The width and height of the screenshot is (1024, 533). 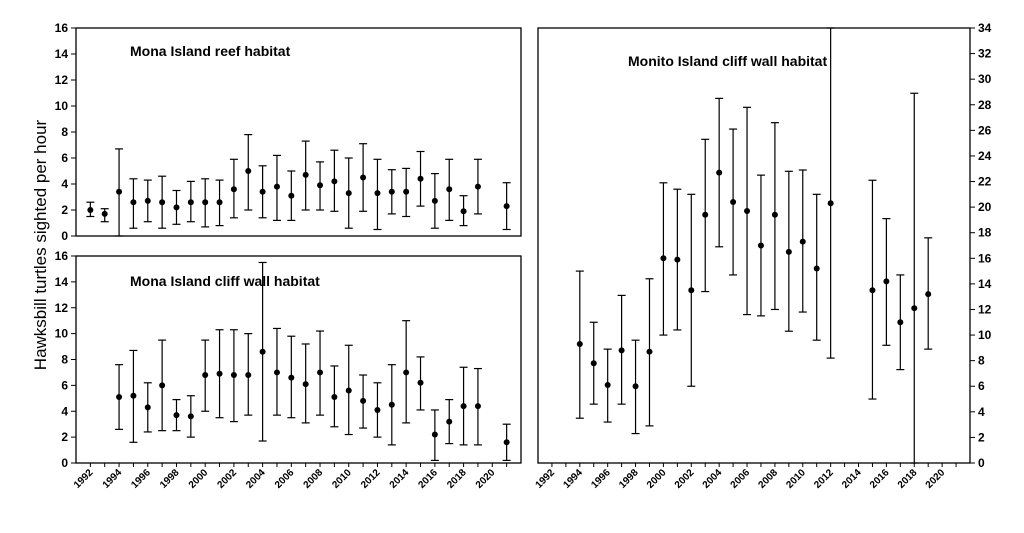 What do you see at coordinates (908, 479) in the screenshot?
I see `x-tick-label: 2018` at bounding box center [908, 479].